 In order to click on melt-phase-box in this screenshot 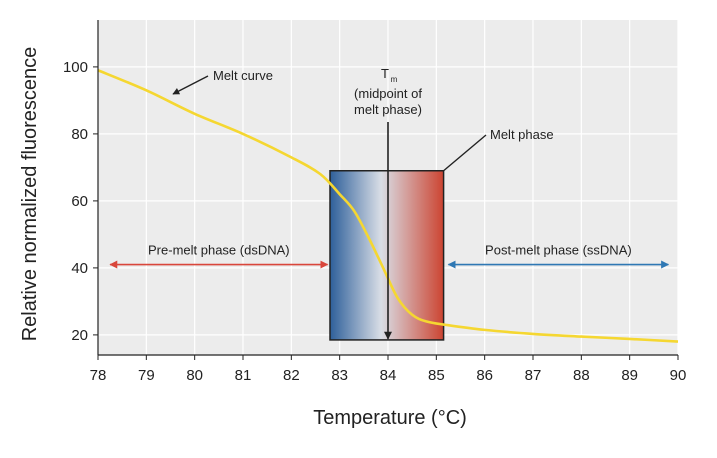, I will do `click(387, 255)`.